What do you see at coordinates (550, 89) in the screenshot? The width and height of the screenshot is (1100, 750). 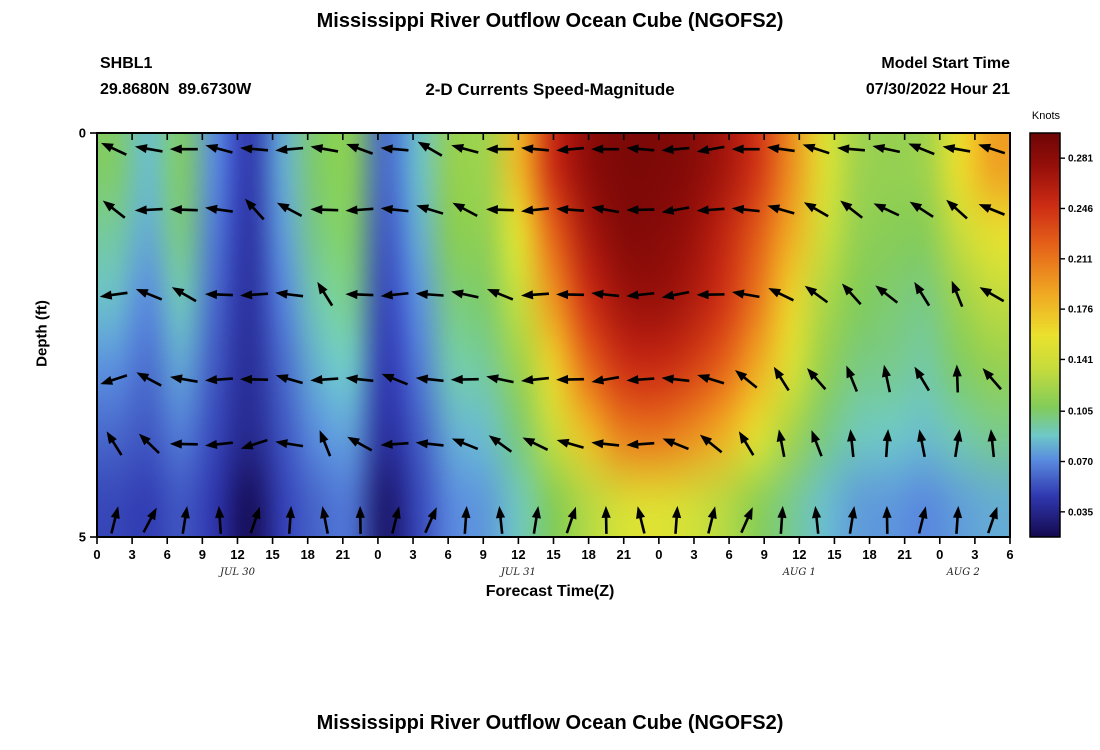 I see `plot-subtitle: 2-D Currents Speed-Magnitude` at bounding box center [550, 89].